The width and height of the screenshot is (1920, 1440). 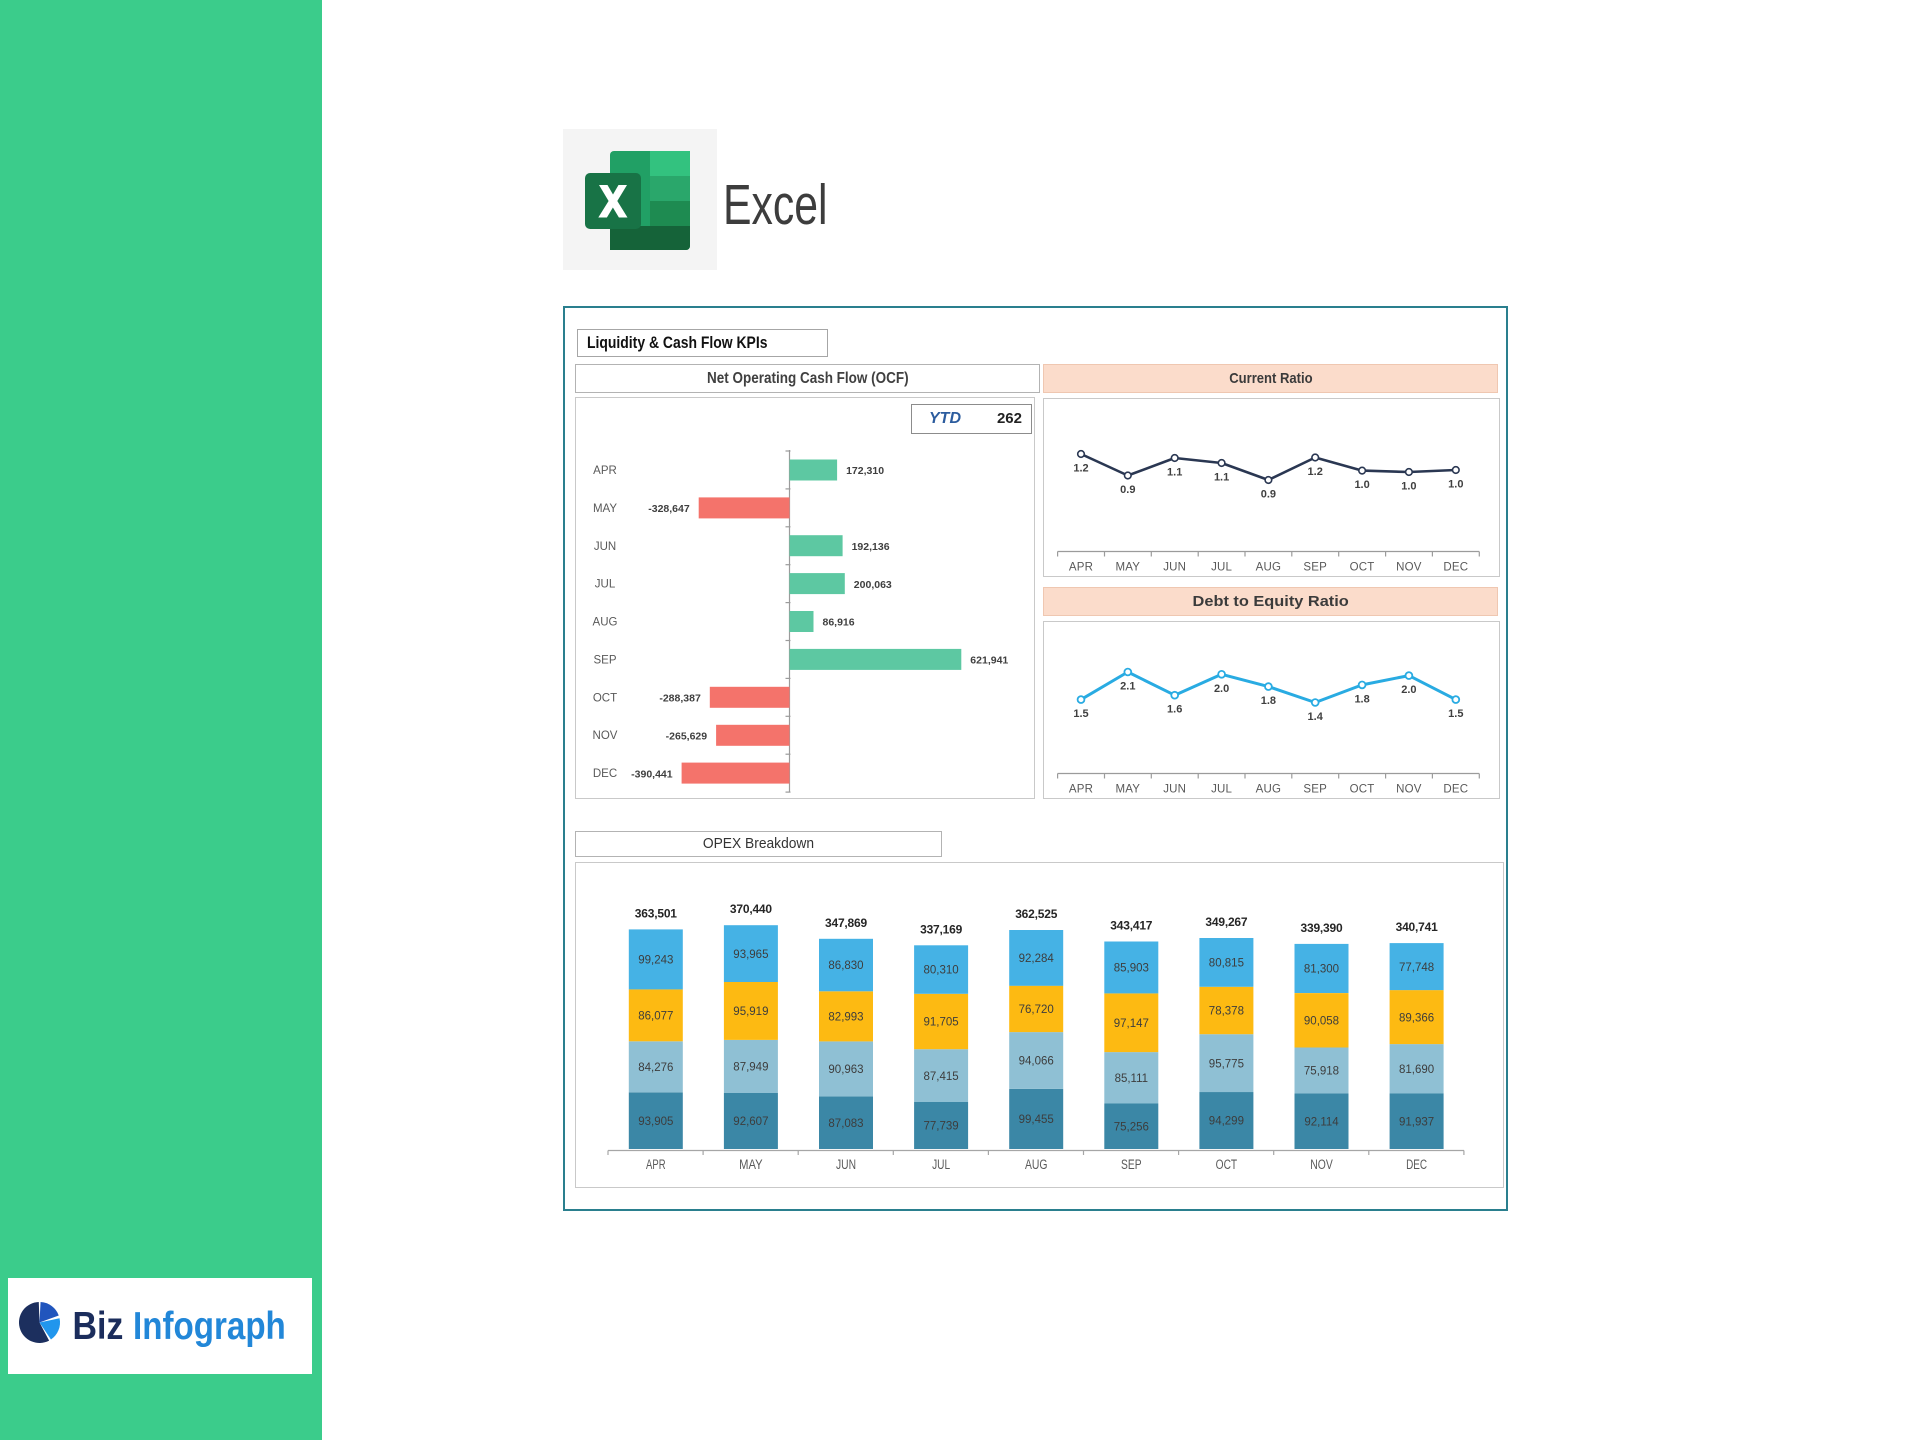 I want to click on svg-text: 370,440, so click(x=751, y=909).